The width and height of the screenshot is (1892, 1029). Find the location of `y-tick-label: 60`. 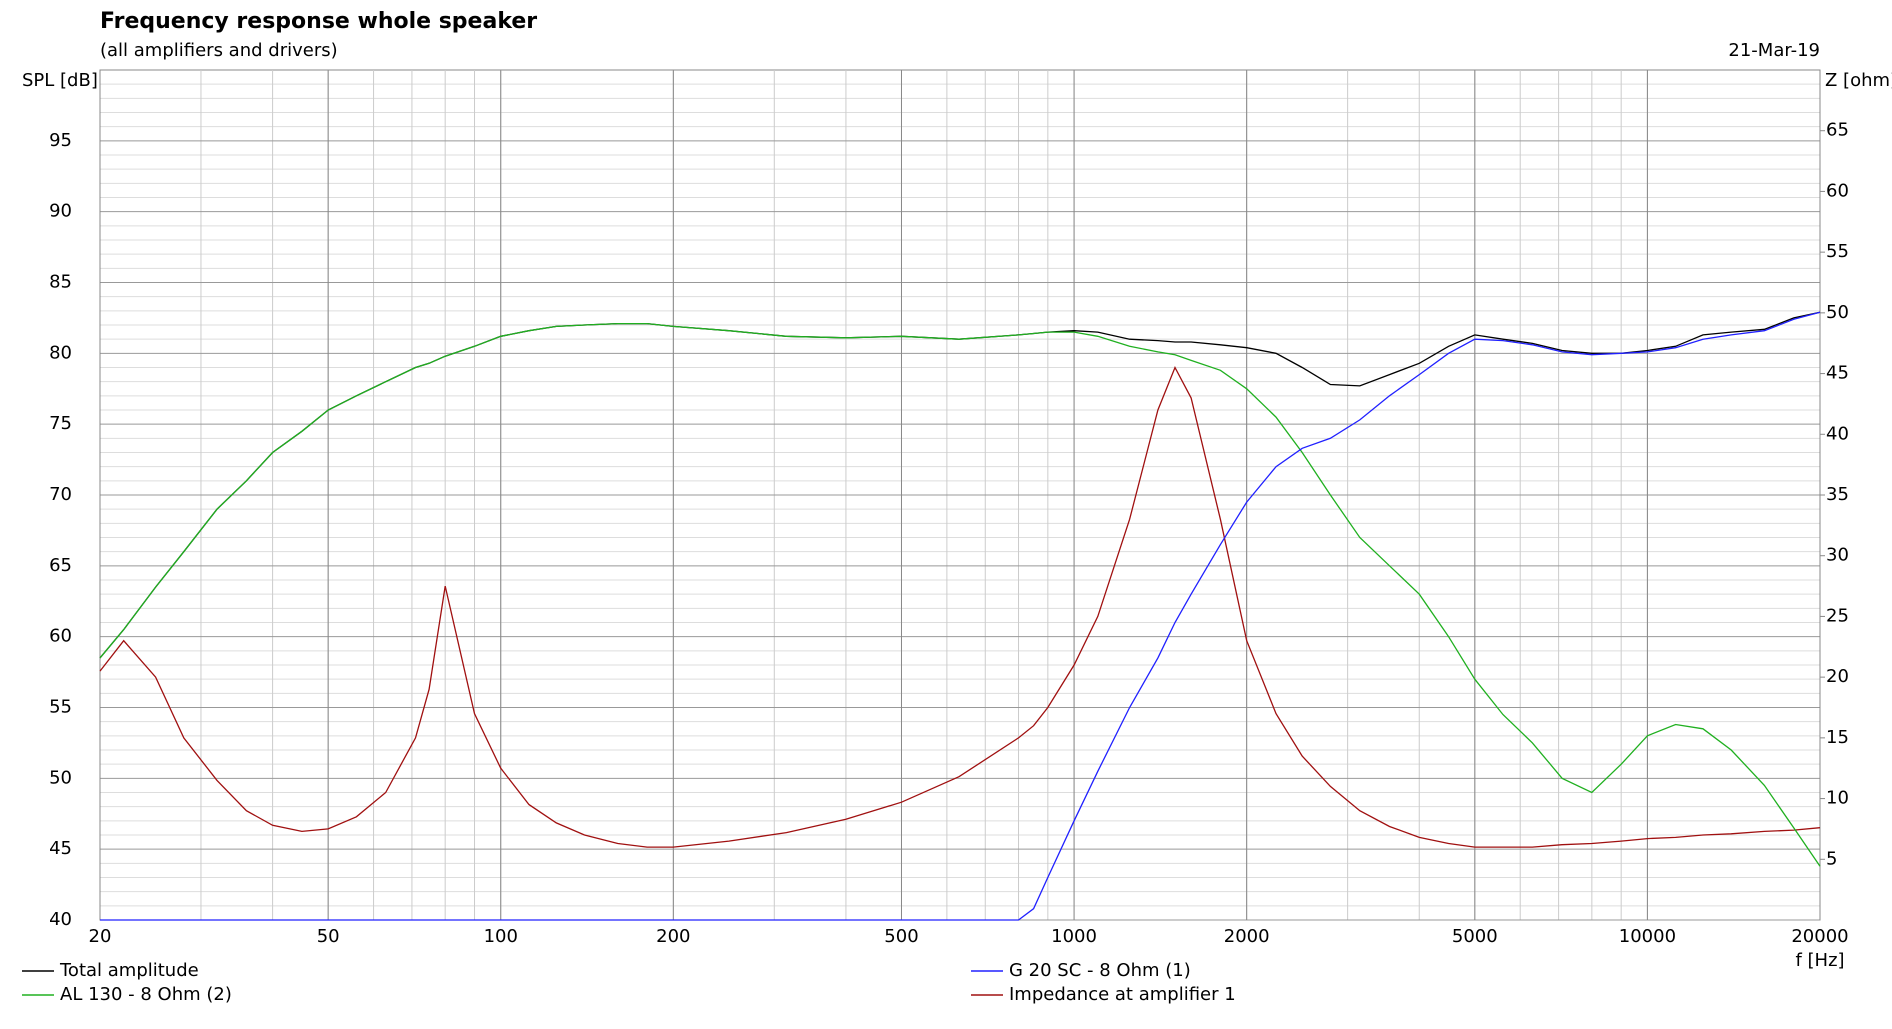

y-tick-label: 60 is located at coordinates (60, 636).